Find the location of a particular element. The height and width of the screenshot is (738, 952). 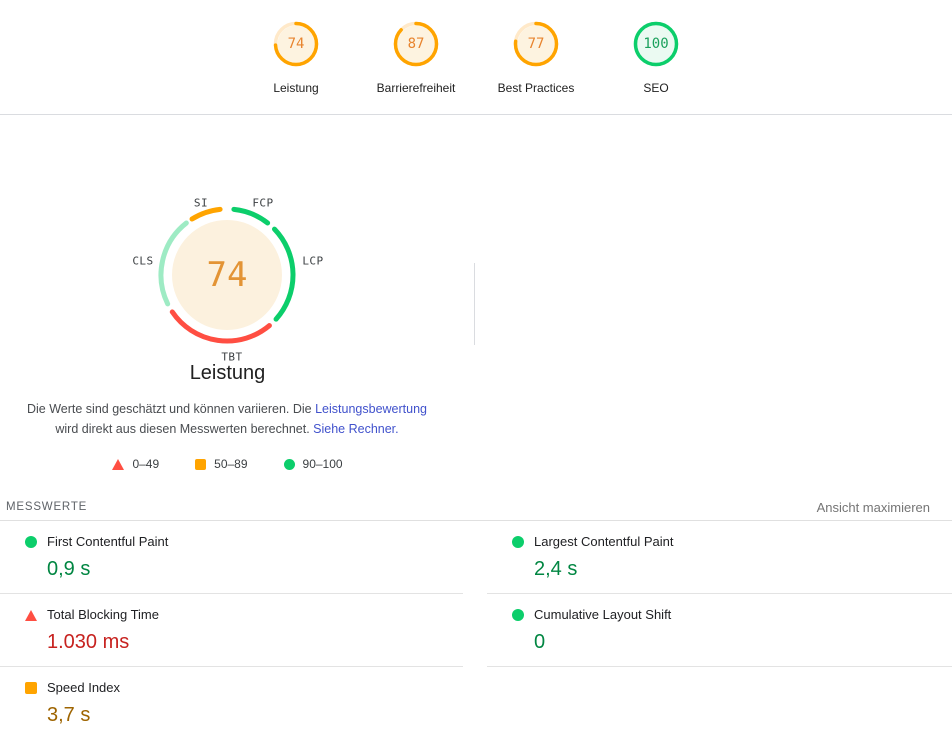

metric-value: 2,4 s is located at coordinates (556, 569).